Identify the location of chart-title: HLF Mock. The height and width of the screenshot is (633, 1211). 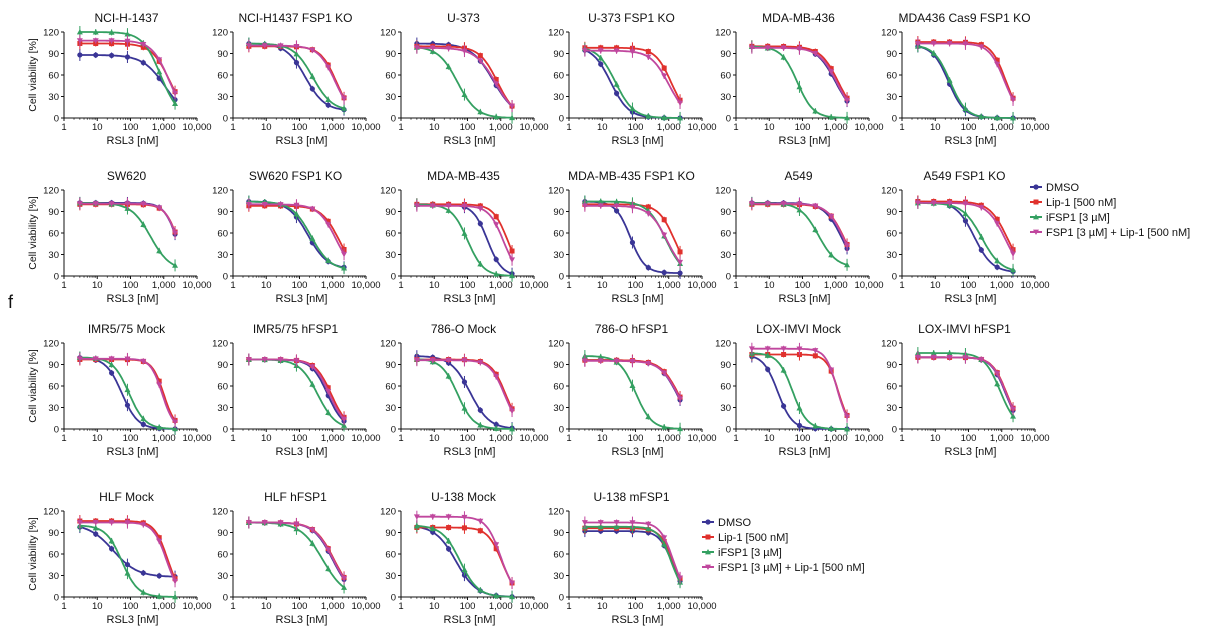
(127, 497).